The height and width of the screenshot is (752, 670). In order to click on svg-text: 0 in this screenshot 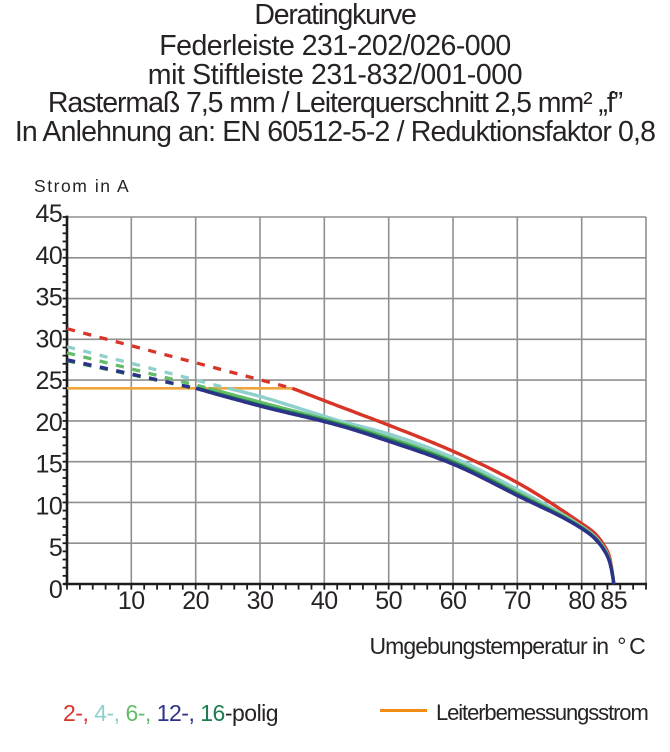, I will do `click(55, 590)`.